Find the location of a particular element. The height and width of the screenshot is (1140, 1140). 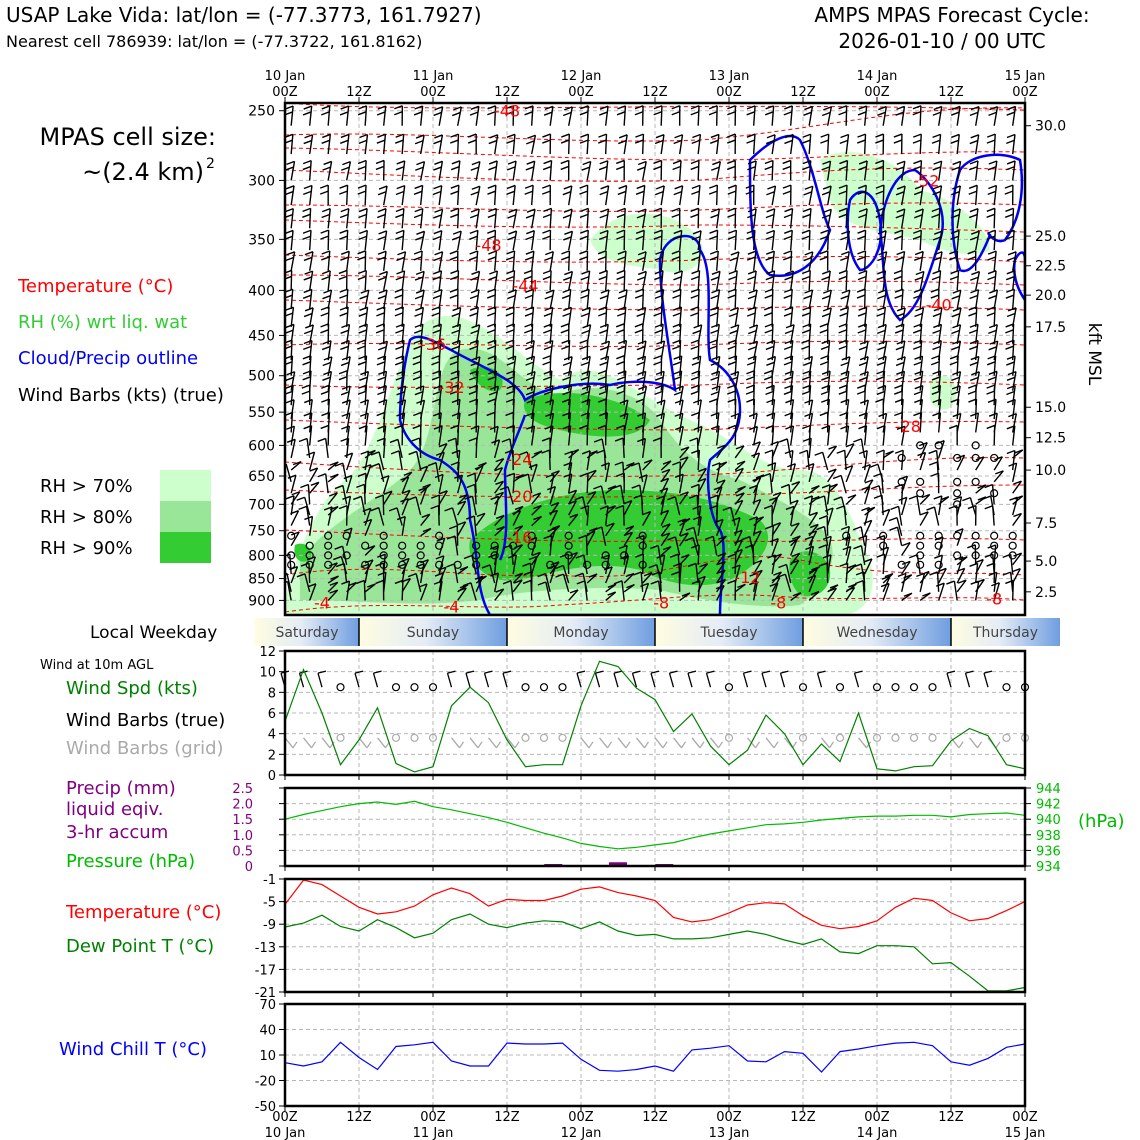

kft-tick-label: 25.0 is located at coordinates (1050, 237).